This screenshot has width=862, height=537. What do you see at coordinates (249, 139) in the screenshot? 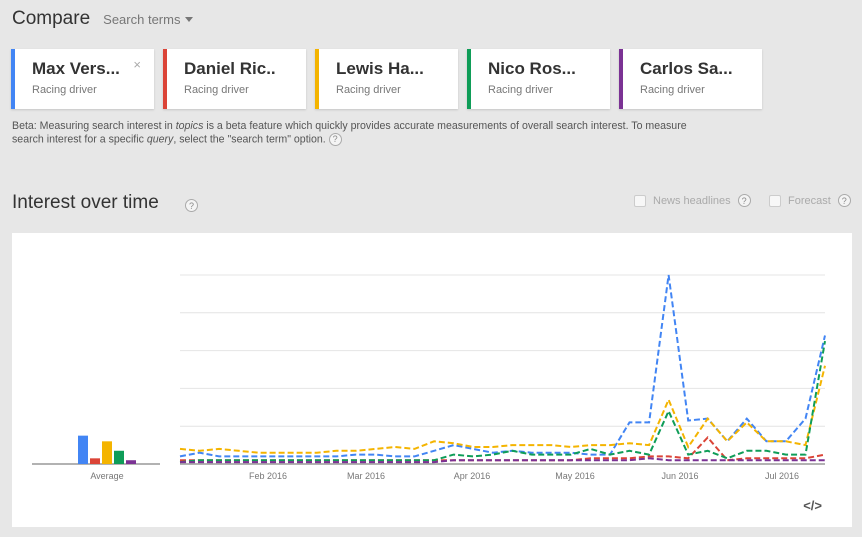
I see `beta-text-3: , select the "search term" option.` at bounding box center [249, 139].